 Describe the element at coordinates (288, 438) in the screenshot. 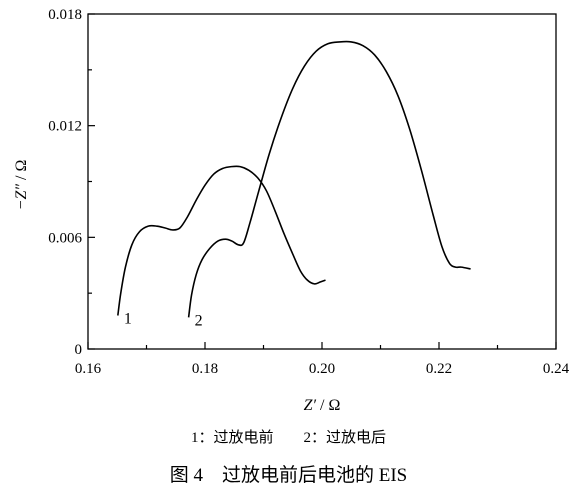

I see `legend-text: 1：过放电前 2：过放电后` at that location.